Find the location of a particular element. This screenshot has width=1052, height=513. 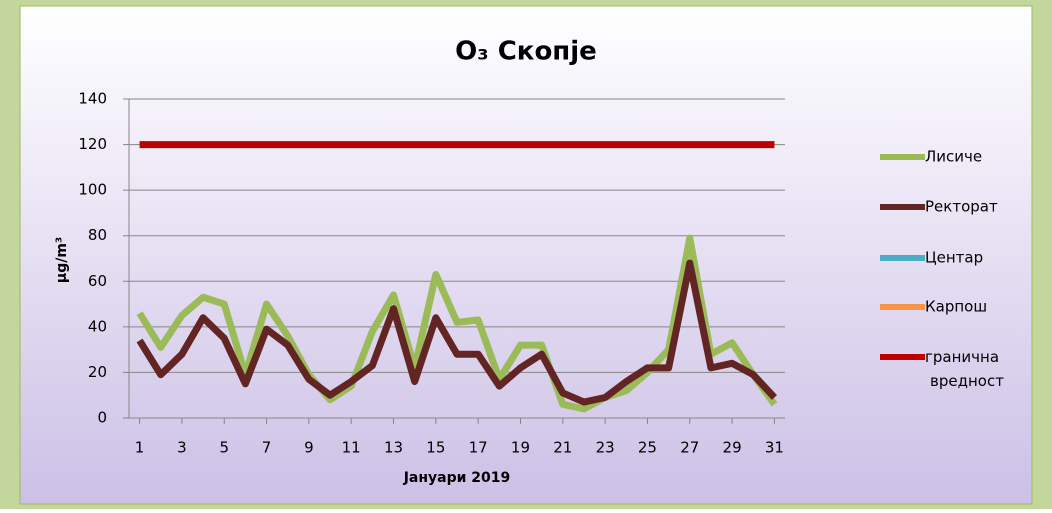

x-tick-label: 11 is located at coordinates (351, 448).